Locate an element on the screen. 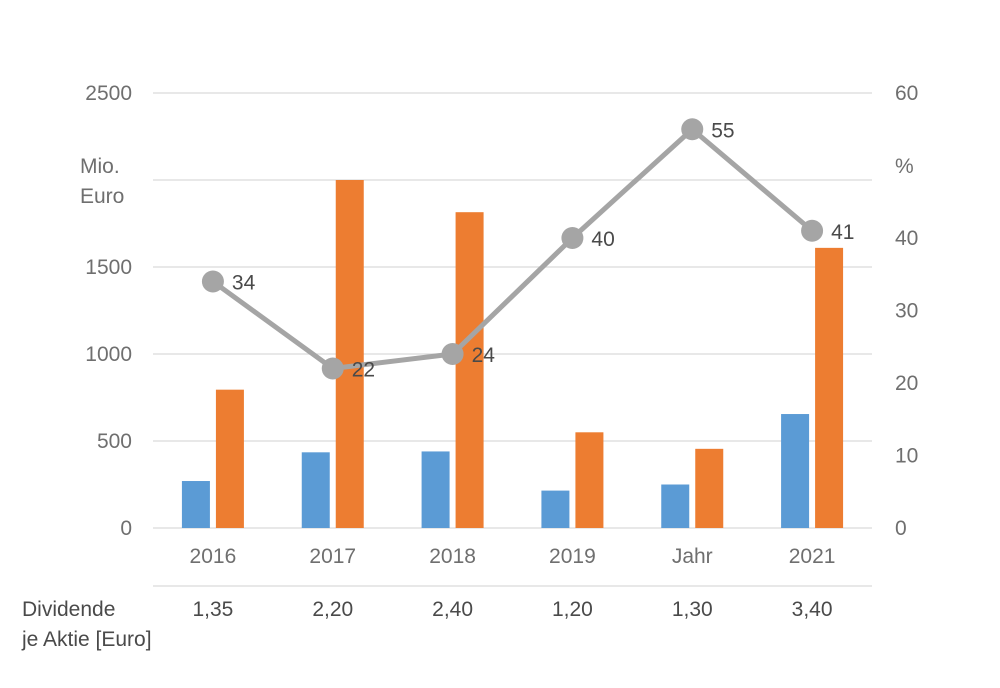 This screenshot has height=688, width=1000. percent-data-label: 40 is located at coordinates (602, 239).